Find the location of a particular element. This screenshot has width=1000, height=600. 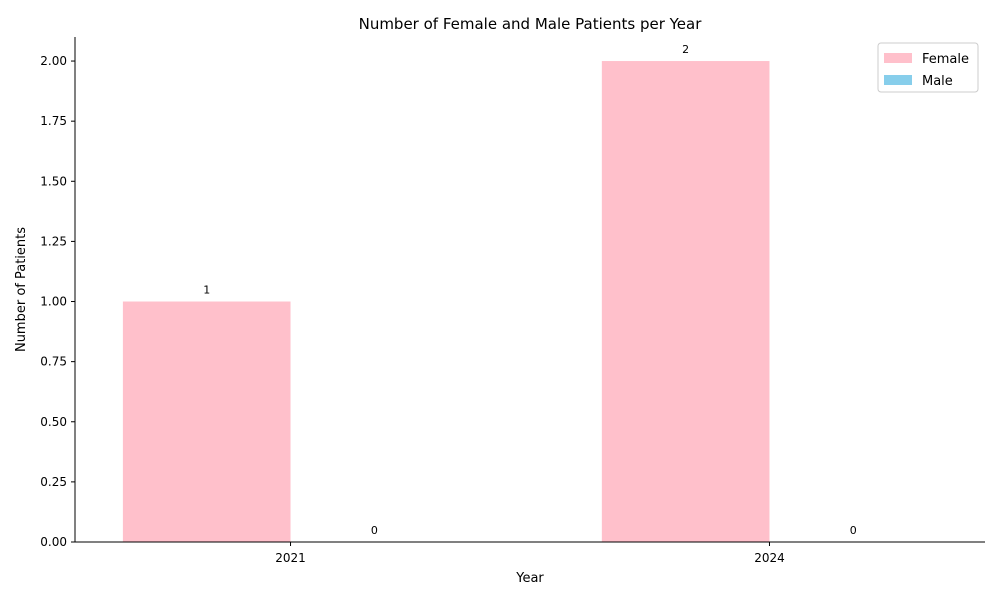

data-label: 1 is located at coordinates (206, 290).